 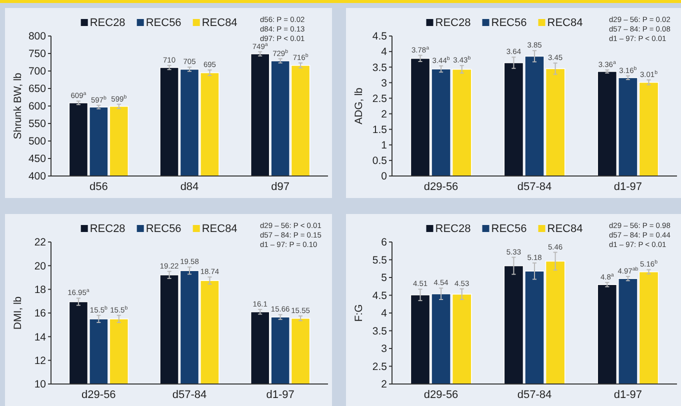 What do you see at coordinates (18, 106) in the screenshot?
I see `y-axis-title: Shrunk BW, lb` at bounding box center [18, 106].